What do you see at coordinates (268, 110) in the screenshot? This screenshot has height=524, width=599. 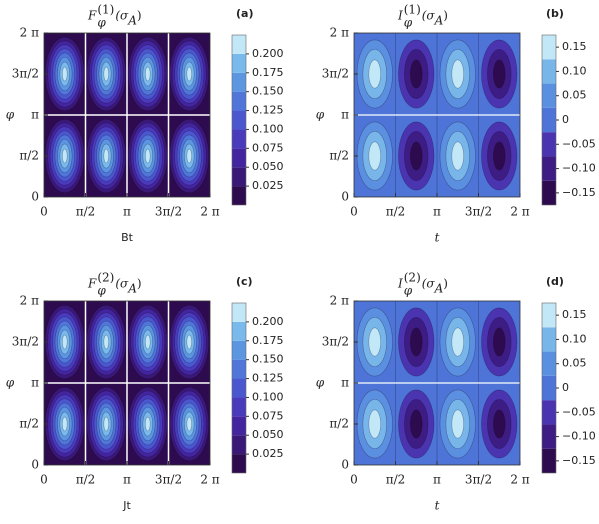 I see `colorbar-tick-label: 0.125` at bounding box center [268, 110].